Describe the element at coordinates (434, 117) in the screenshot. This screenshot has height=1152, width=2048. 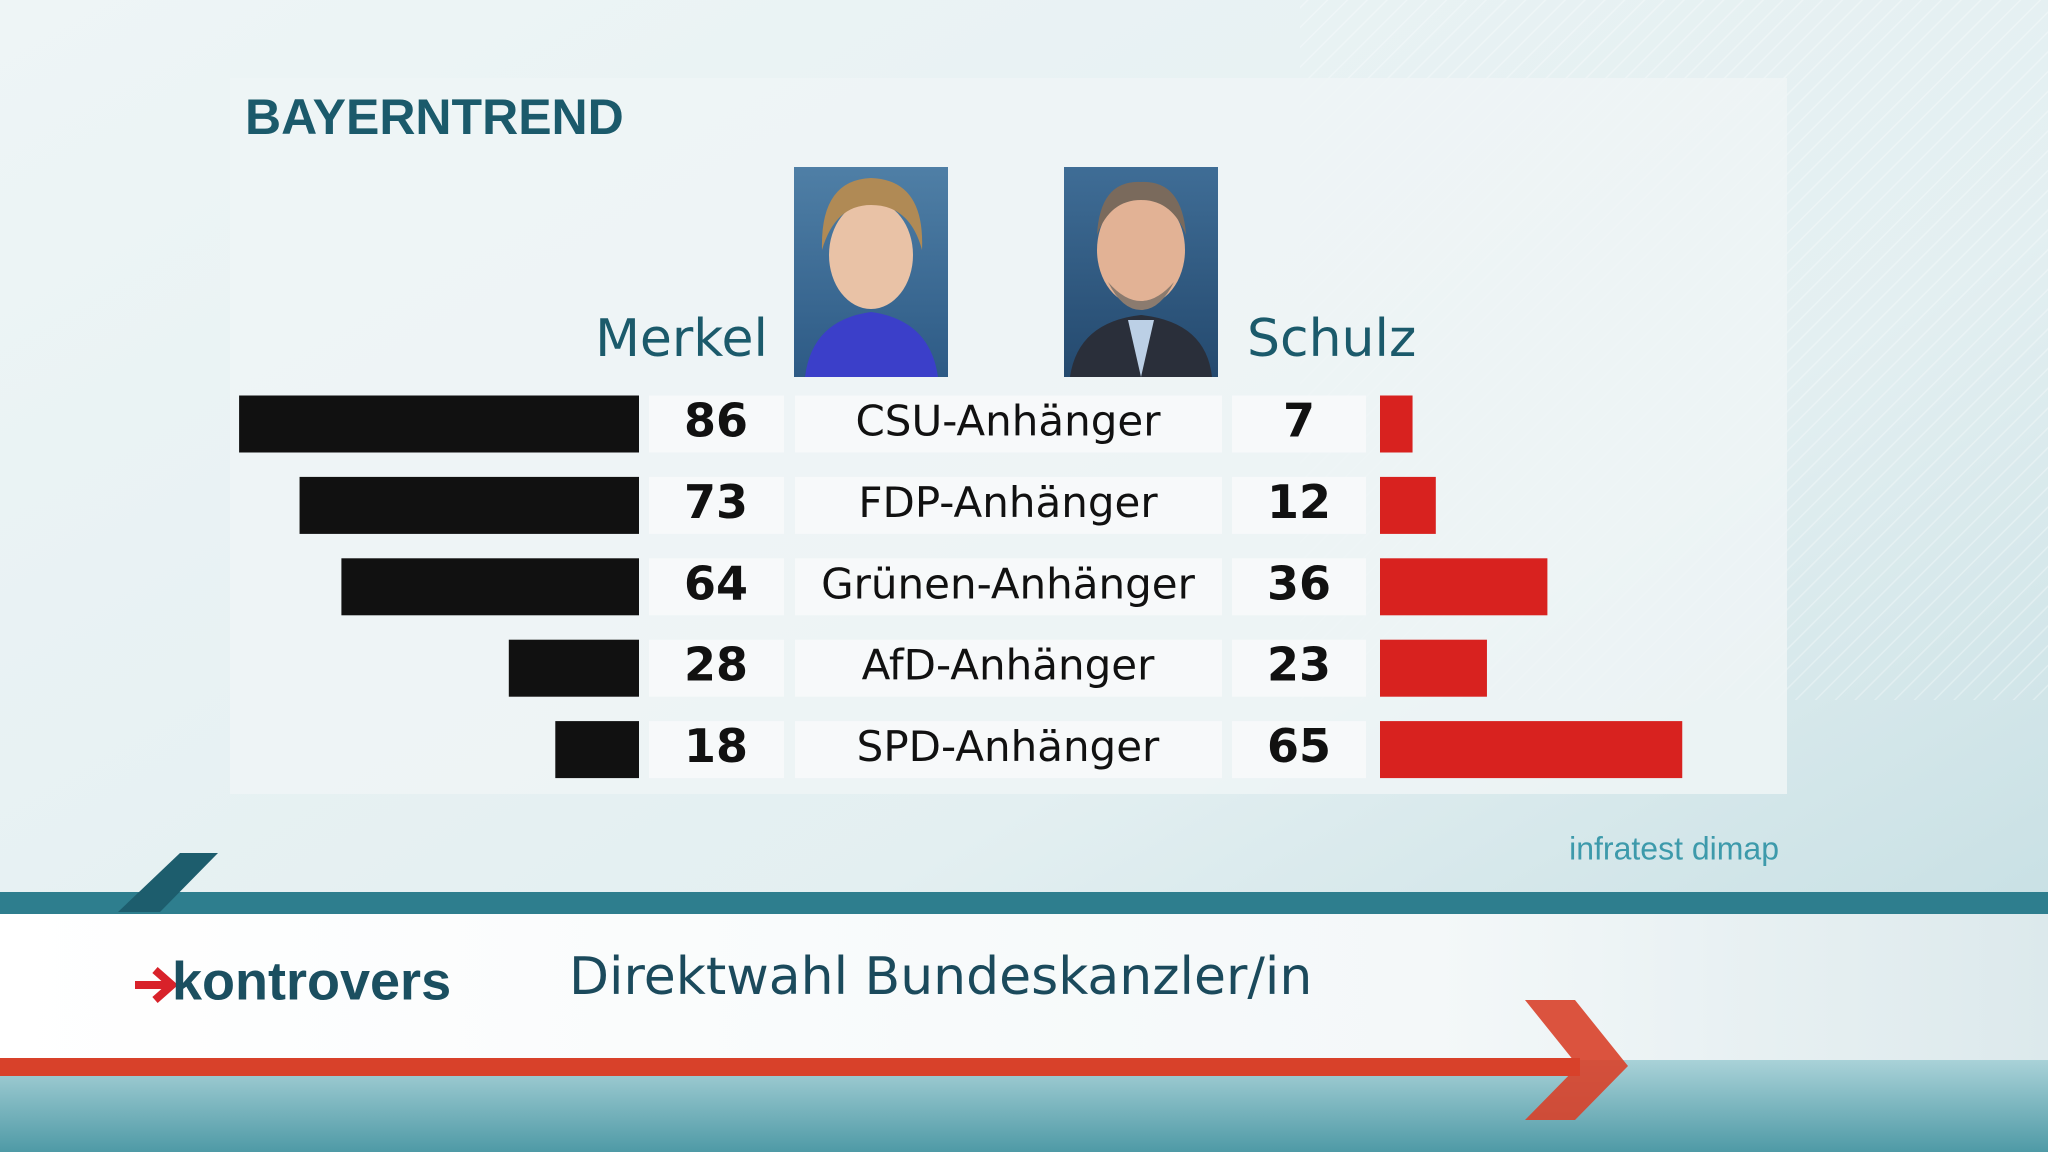
I see `chart-title: BAYERNTREND` at that location.